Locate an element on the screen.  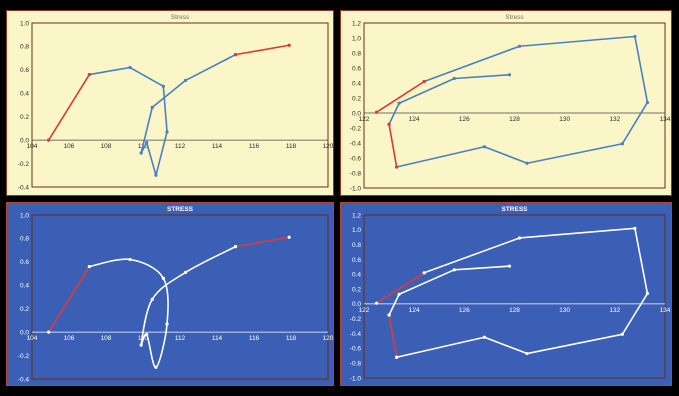
y-tick-label: 0.6 is located at coordinates (24, 70).